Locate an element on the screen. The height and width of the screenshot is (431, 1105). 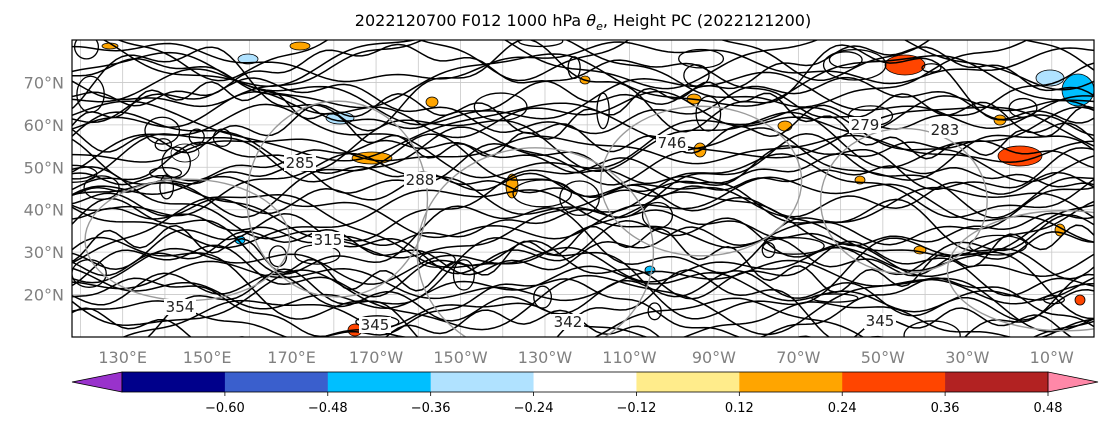
contour-label: 354 is located at coordinates (180, 307).